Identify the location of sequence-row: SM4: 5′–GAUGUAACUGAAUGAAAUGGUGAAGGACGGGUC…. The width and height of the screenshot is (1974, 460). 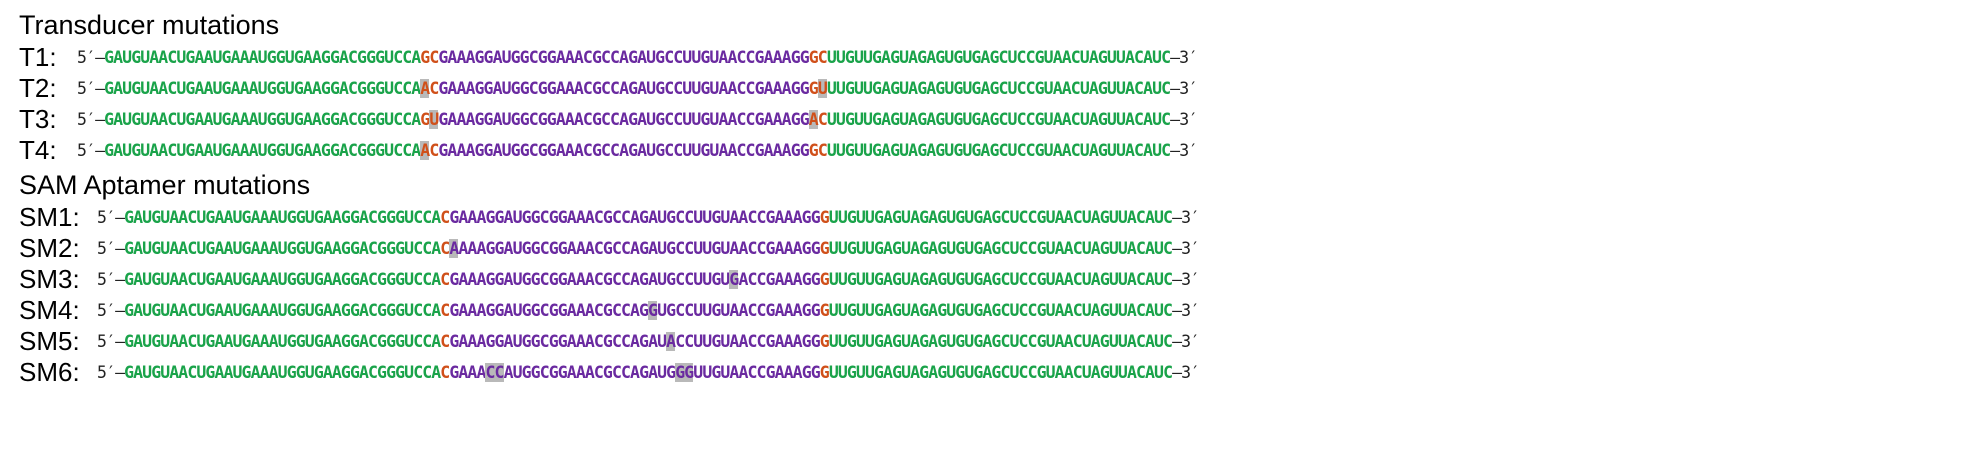
(989, 310).